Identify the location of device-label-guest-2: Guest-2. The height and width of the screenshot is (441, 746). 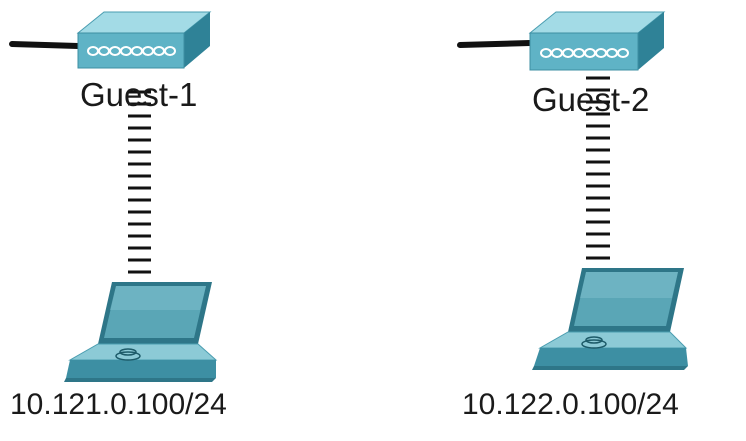
(591, 99).